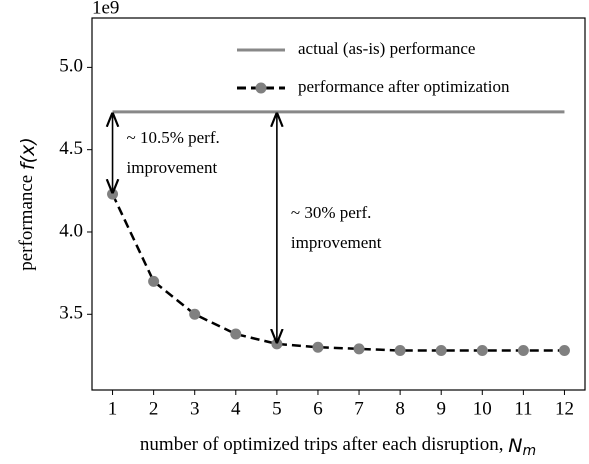 The width and height of the screenshot is (589, 464). Describe the element at coordinates (261, 88) in the screenshot. I see `legend-marker` at that location.